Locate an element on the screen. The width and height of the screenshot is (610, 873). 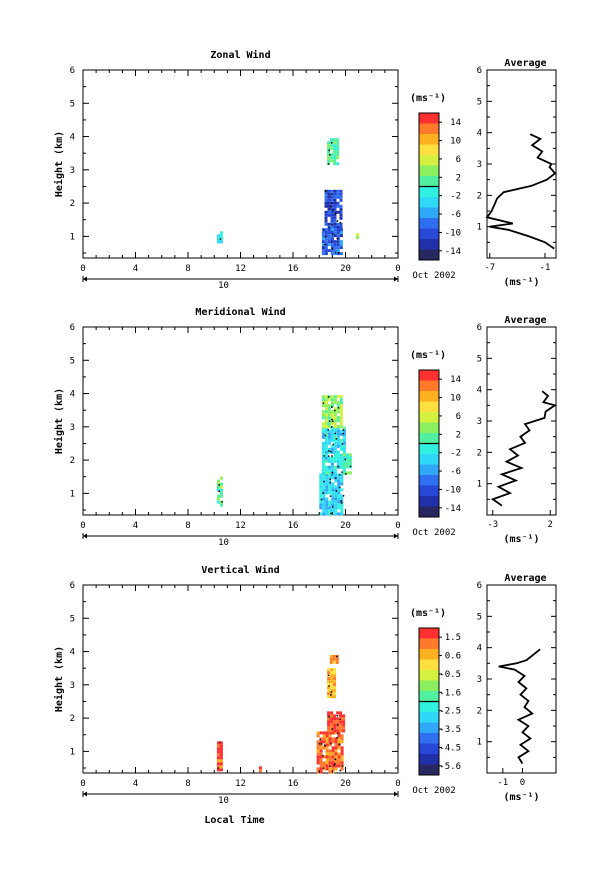
colorbar-label: 10 is located at coordinates (455, 399).